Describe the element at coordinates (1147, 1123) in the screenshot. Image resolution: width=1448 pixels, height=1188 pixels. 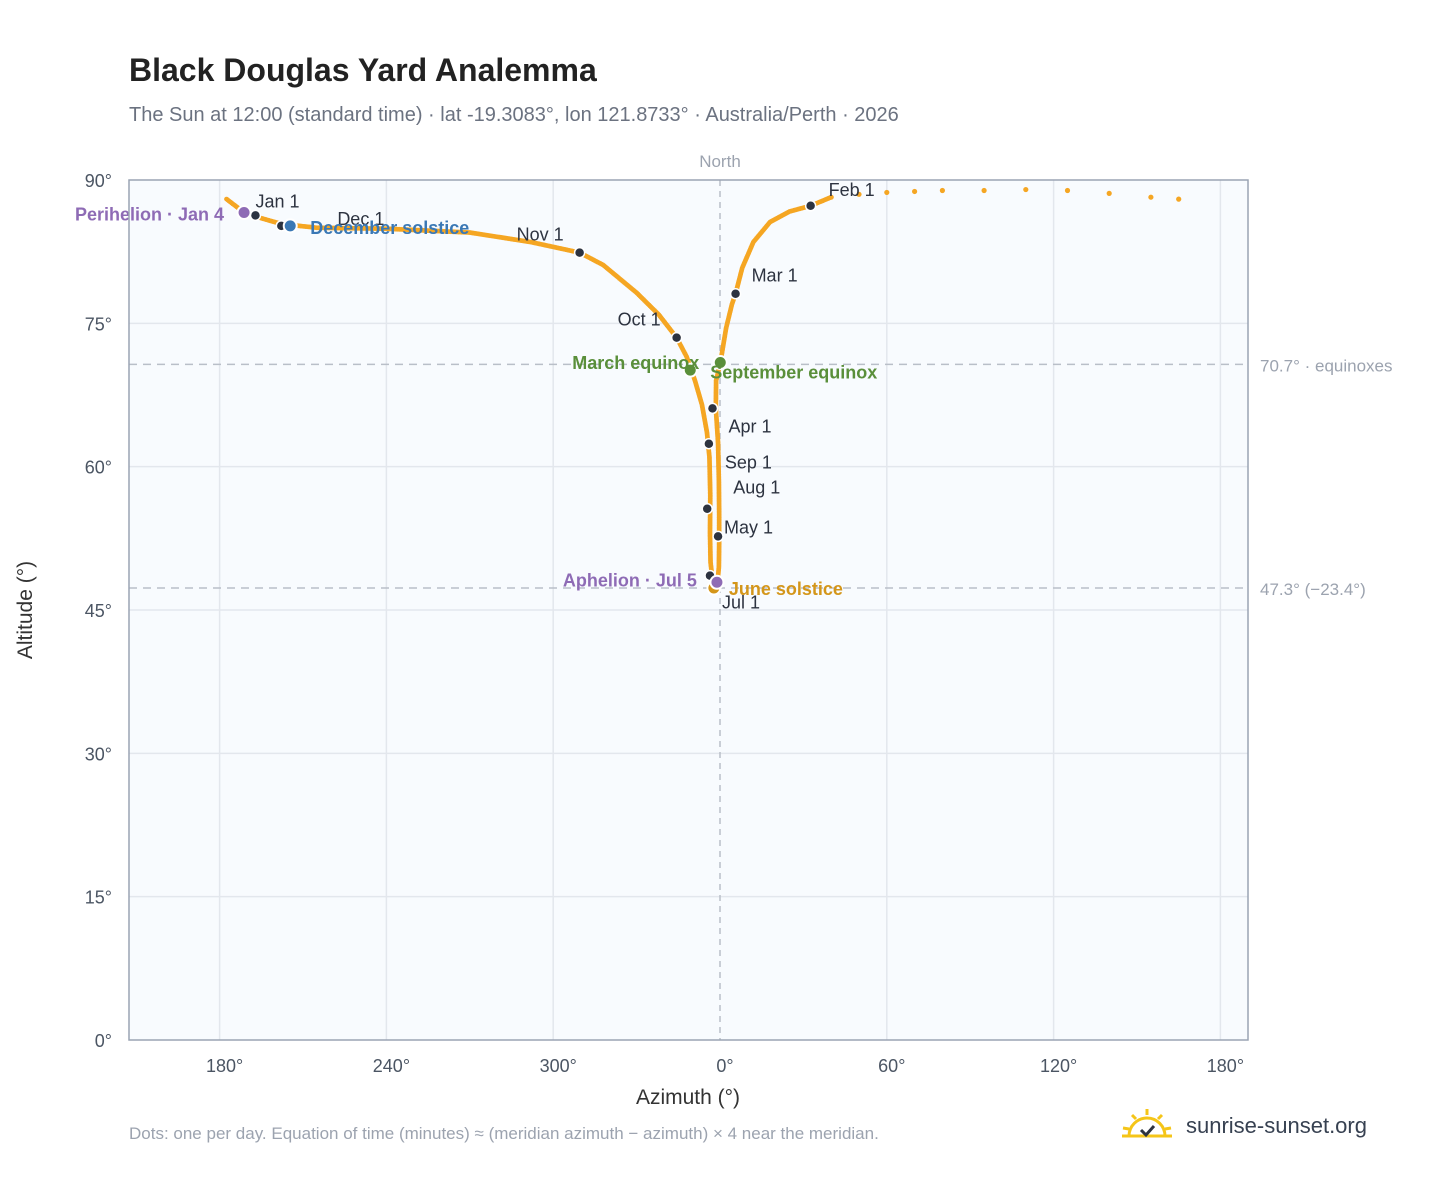
I see `sun-logo-icon` at that location.